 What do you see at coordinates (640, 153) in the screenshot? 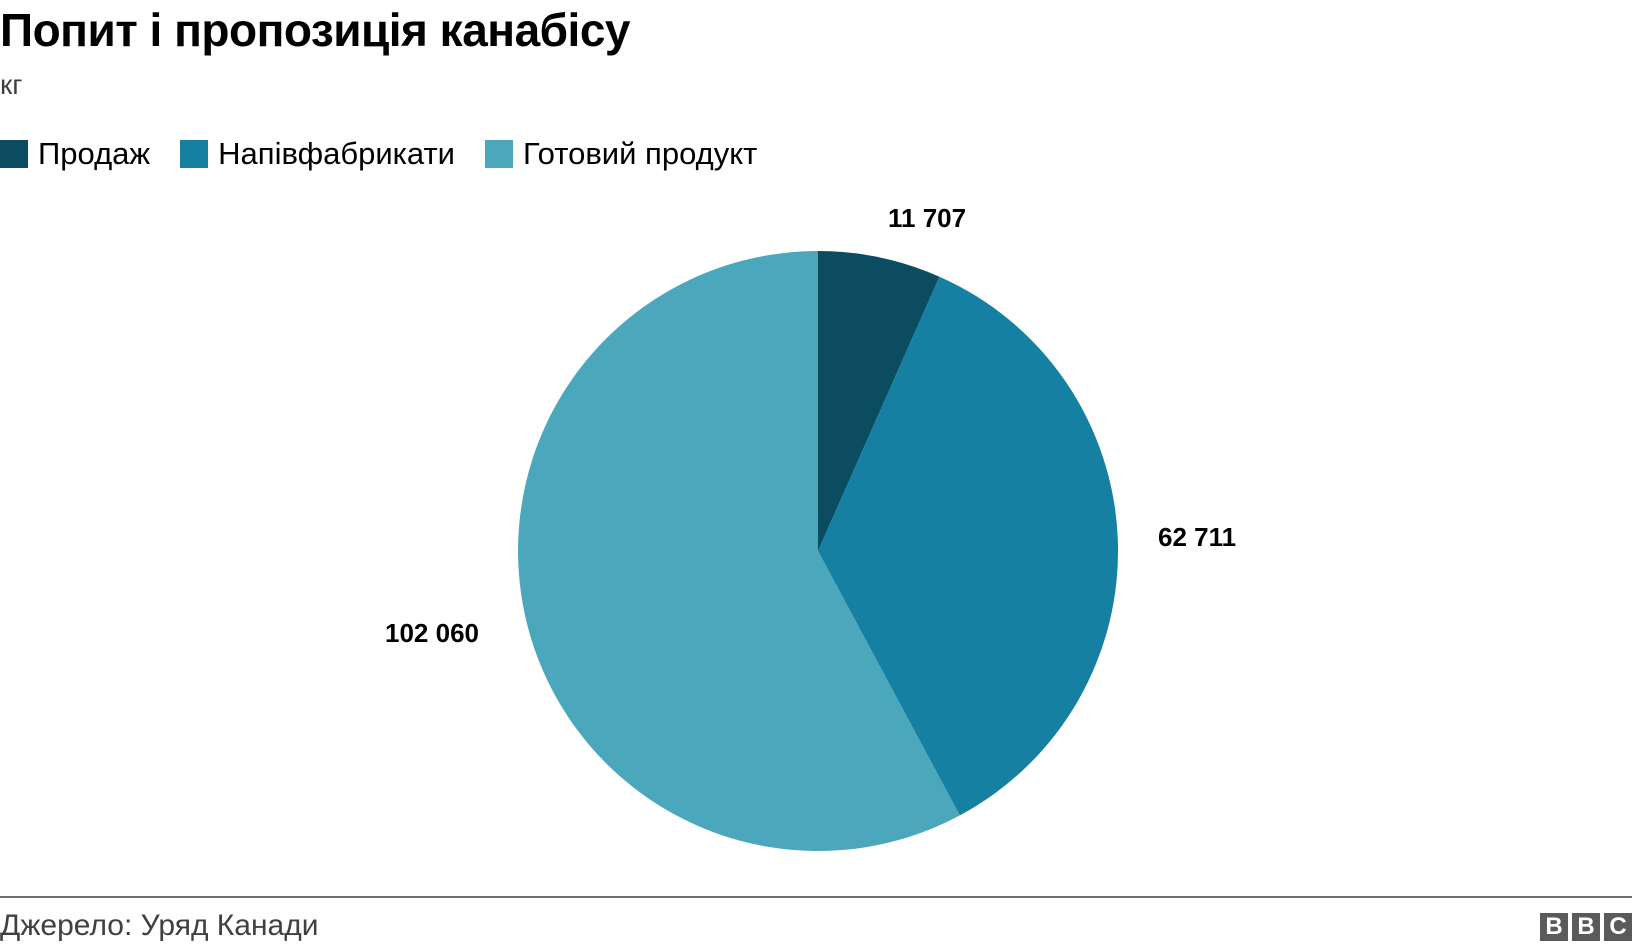
I see `legend-label: Готовий продукт` at bounding box center [640, 153].